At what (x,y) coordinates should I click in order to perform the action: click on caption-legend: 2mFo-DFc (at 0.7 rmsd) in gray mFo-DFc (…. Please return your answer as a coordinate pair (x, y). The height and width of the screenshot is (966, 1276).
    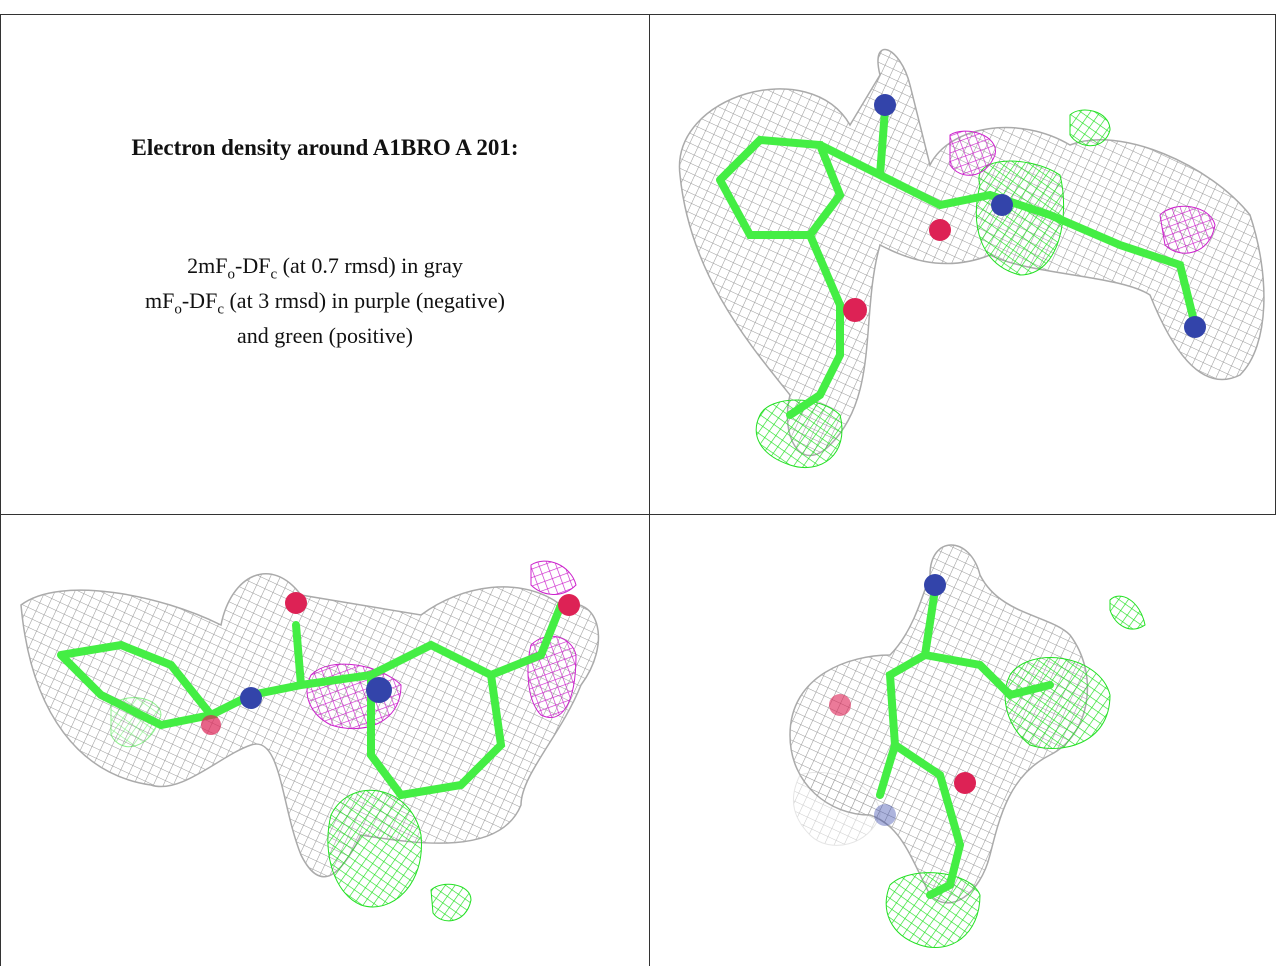
    Looking at the image, I should click on (325, 300).